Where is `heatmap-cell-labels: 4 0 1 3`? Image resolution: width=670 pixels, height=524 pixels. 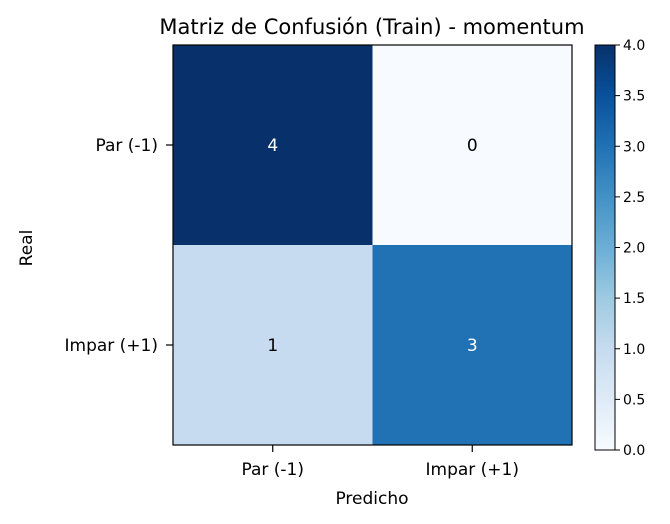 heatmap-cell-labels: 4 0 1 3 is located at coordinates (372, 246).